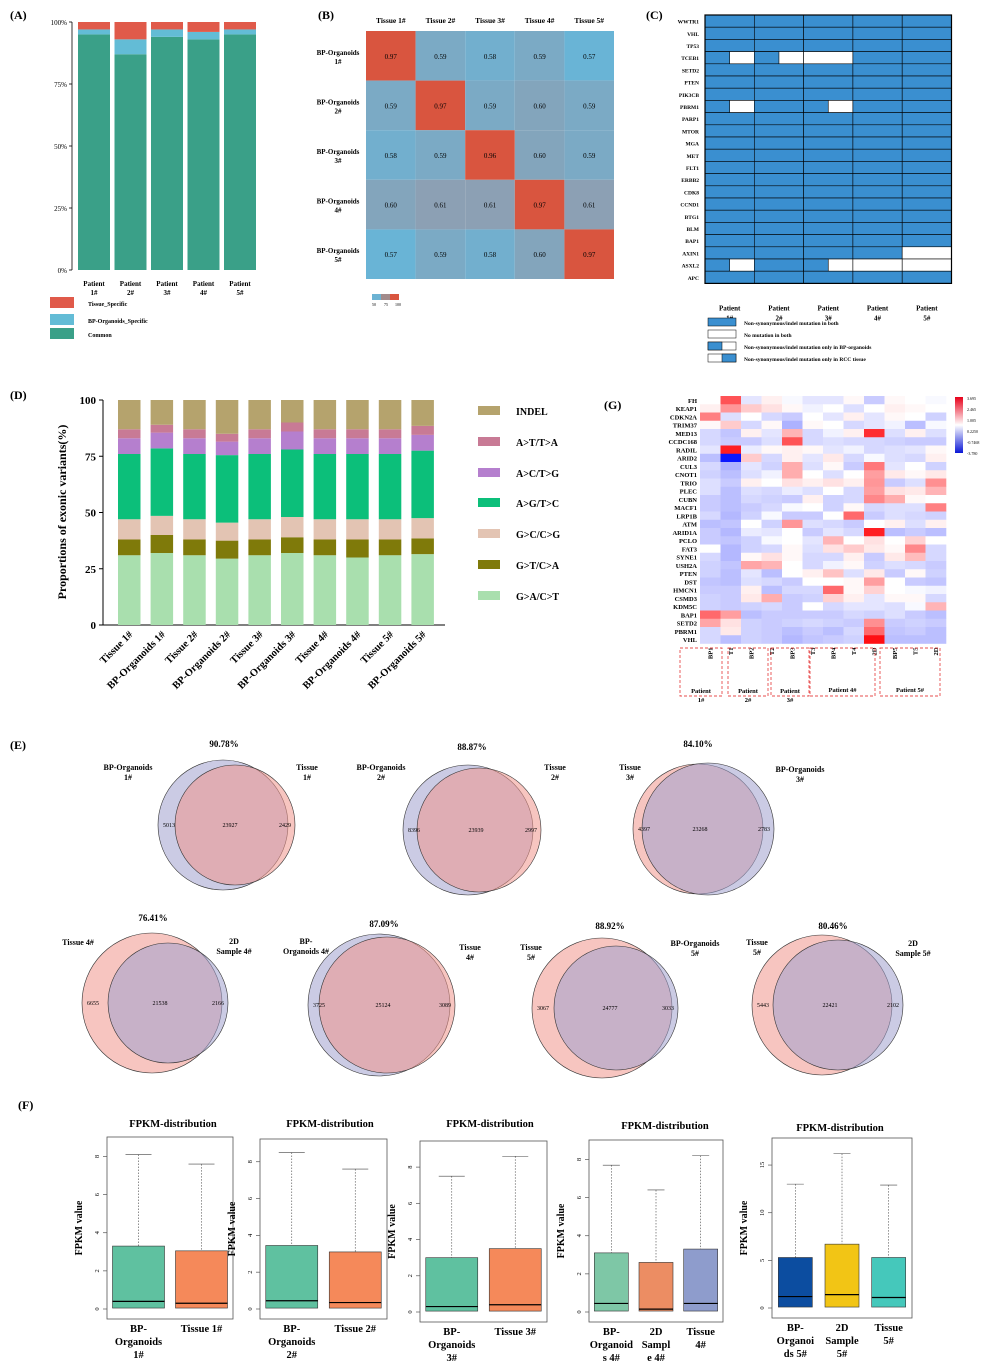 This screenshot has width=992, height=1370. Describe the element at coordinates (829, 318) in the screenshot. I see `patient-label: 3#` at that location.